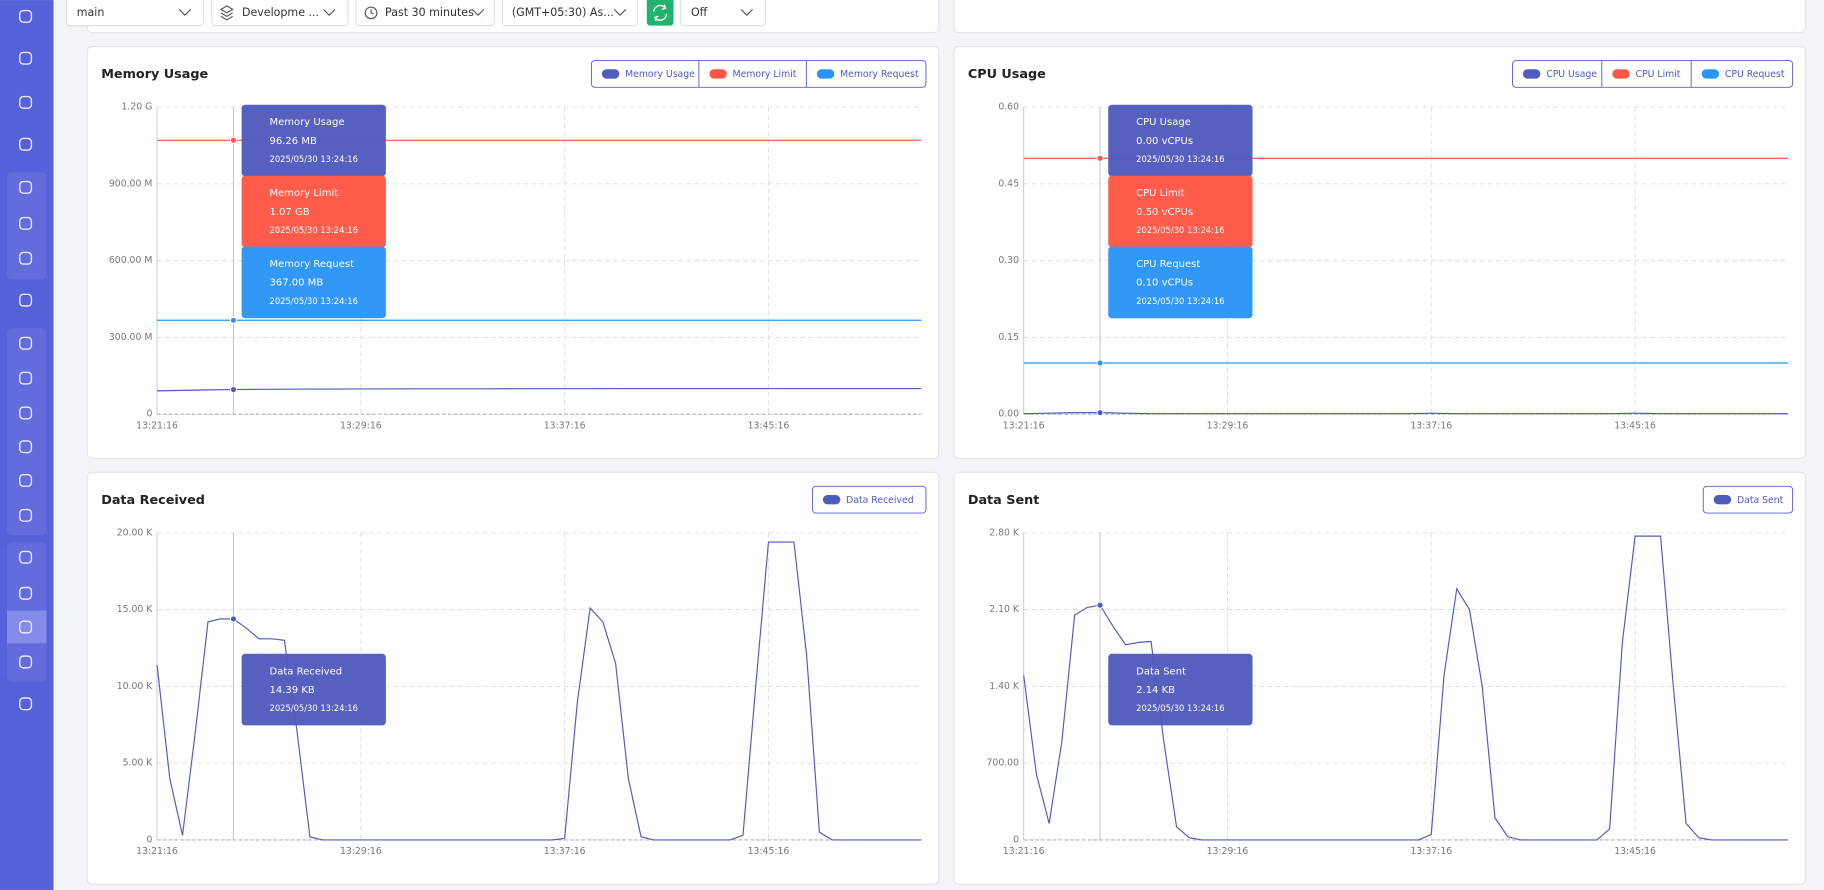 The image size is (1824, 890). Describe the element at coordinates (137, 107) in the screenshot. I see `y-tick-label: 1.20 G` at that location.